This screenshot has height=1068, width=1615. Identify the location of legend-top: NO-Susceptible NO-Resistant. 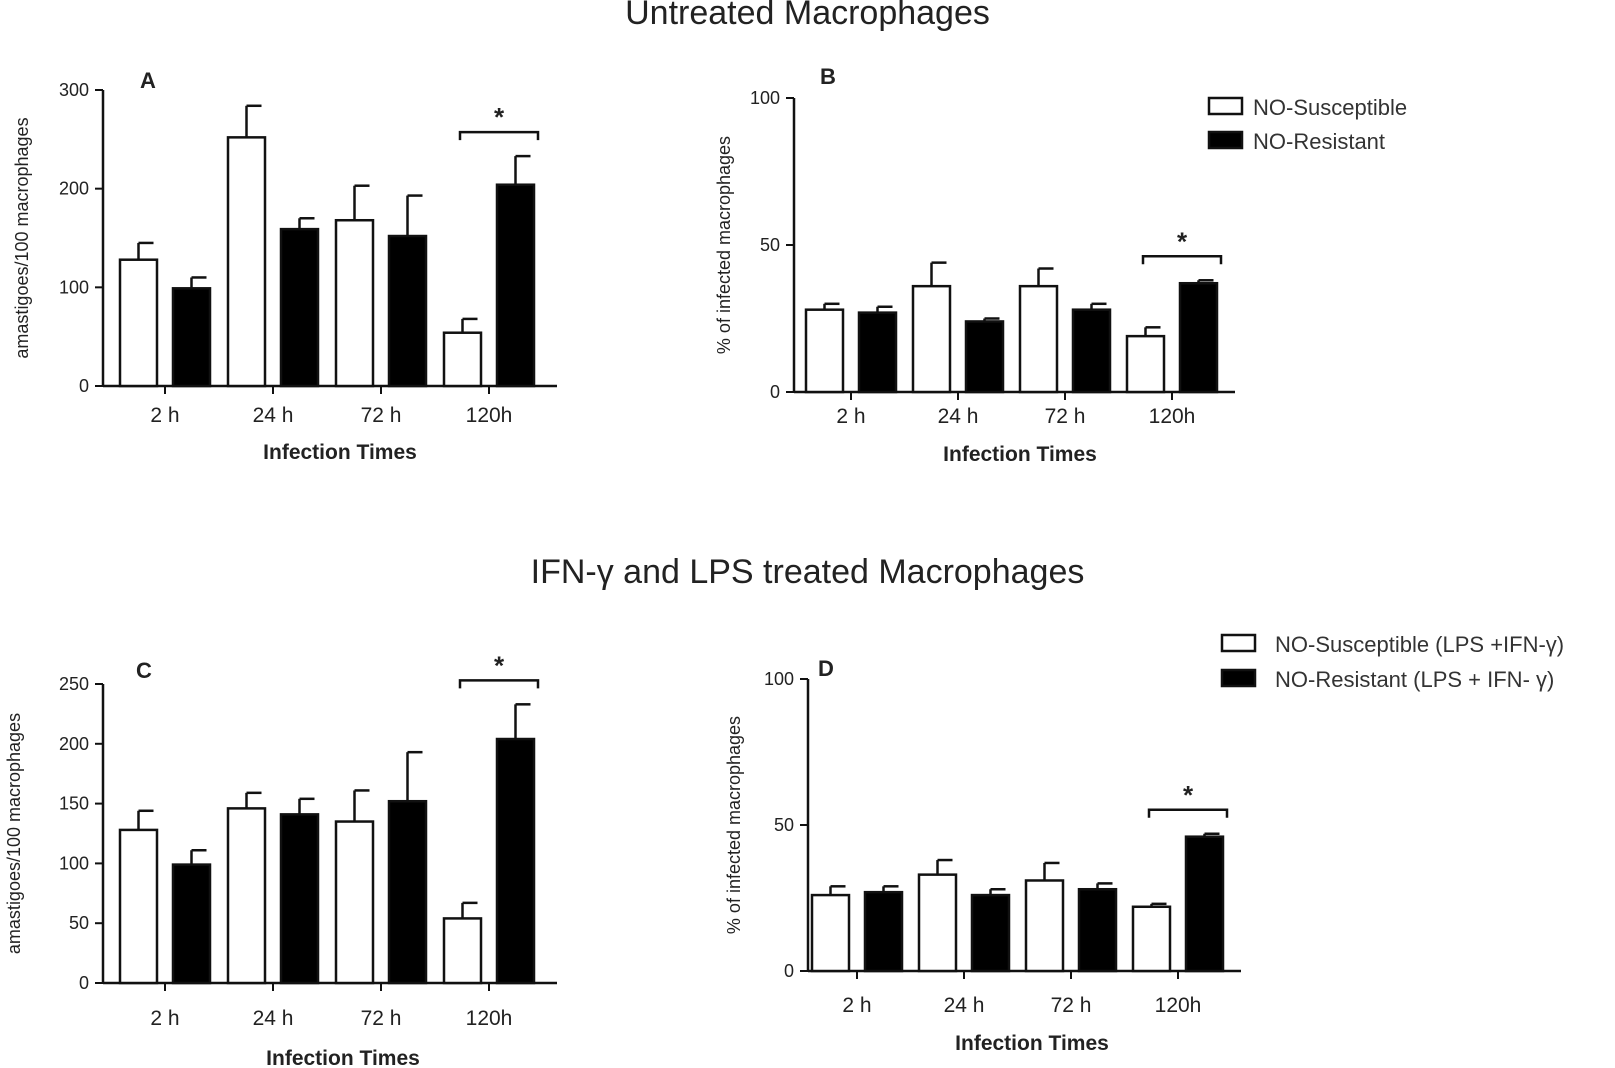
(1307, 124).